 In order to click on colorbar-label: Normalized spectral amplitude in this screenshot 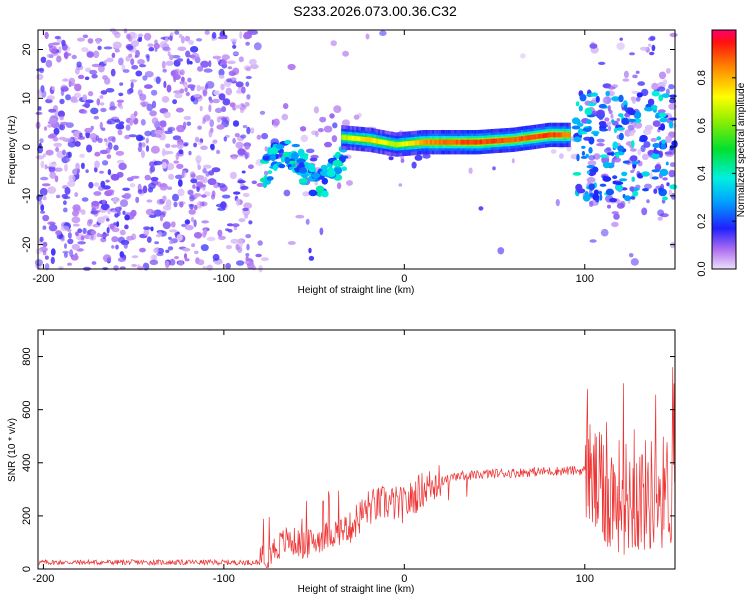, I will do `click(741, 149)`.